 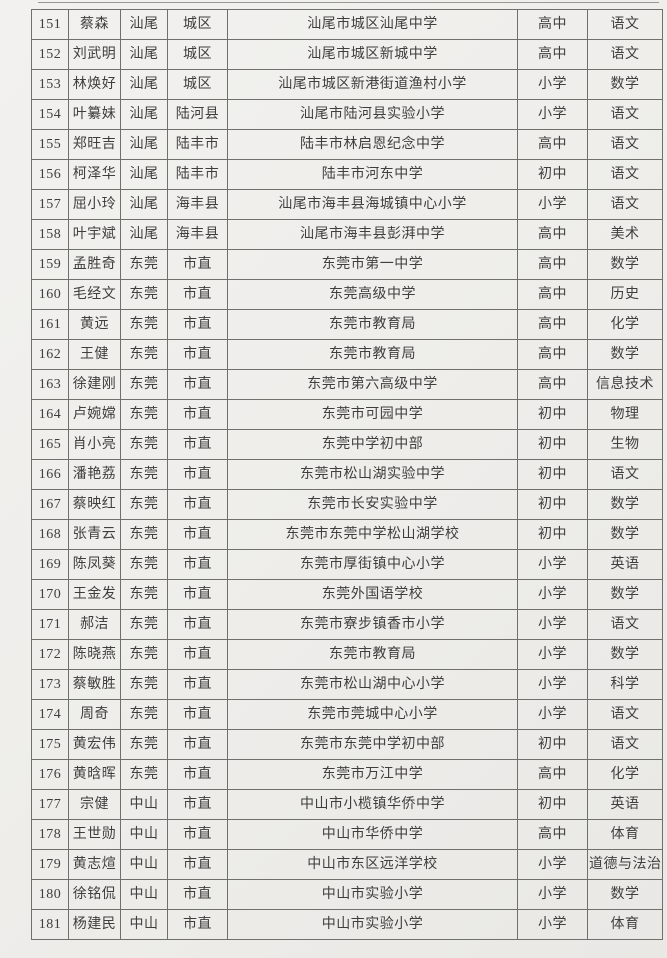 What do you see at coordinates (347, 414) in the screenshot?
I see `table-row: 164 卢婉嫦 东莞 市直 东莞市可园中学 初中 物理` at bounding box center [347, 414].